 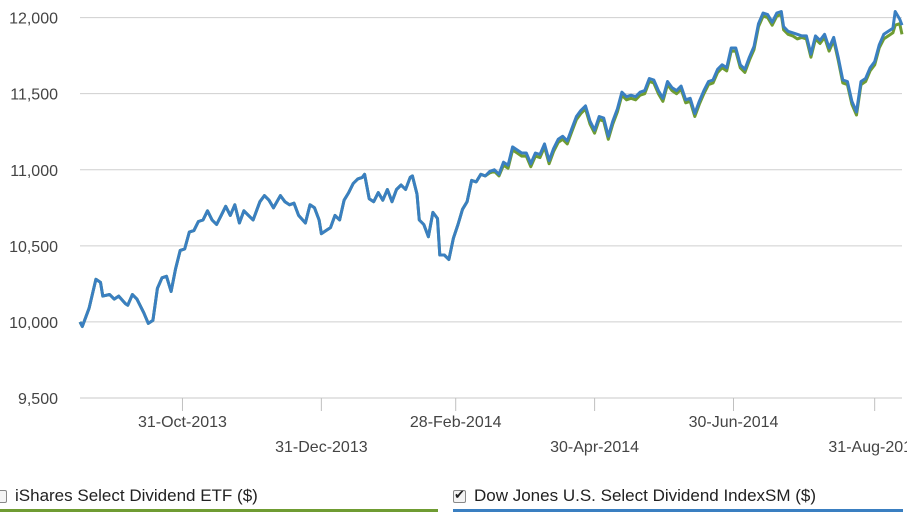 I want to click on x-tick-label: 31-Oct-2013, so click(x=182, y=422).